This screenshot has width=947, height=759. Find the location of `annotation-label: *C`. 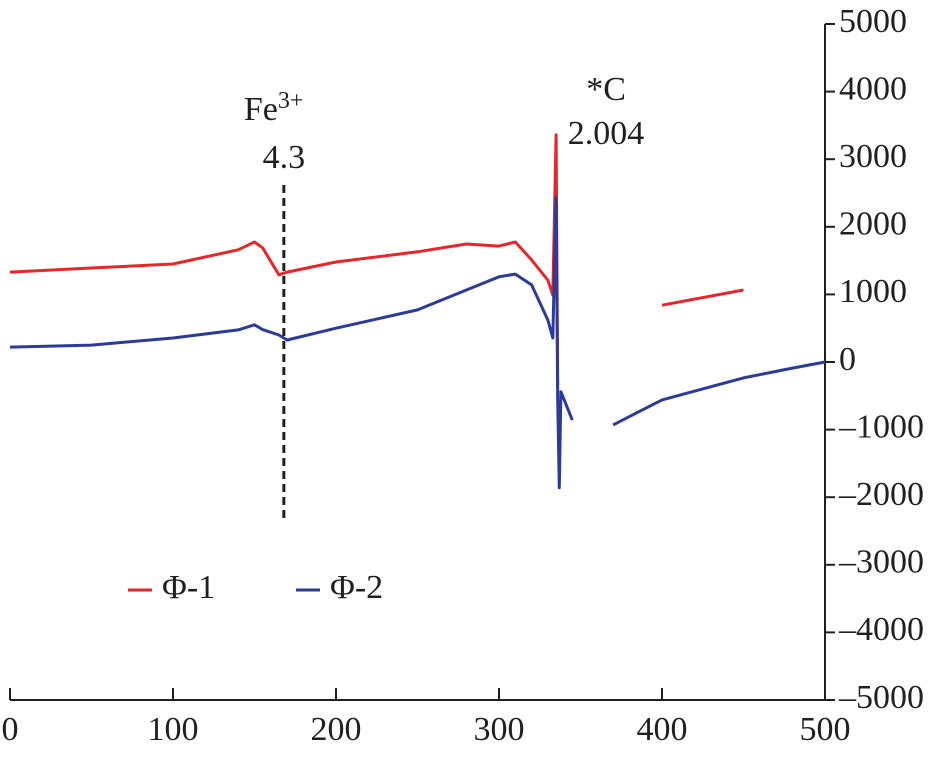

annotation-label: *C is located at coordinates (606, 89).